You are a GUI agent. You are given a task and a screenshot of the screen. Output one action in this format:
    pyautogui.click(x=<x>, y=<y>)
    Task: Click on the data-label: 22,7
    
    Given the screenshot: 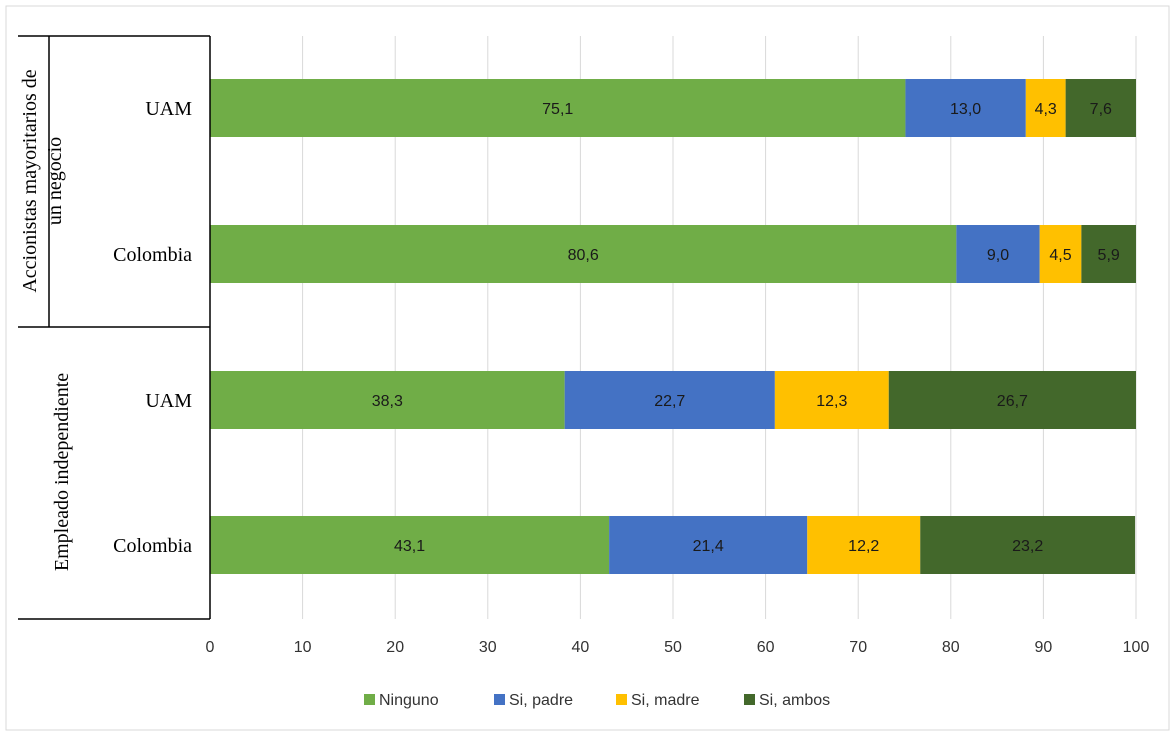 What is the action you would take?
    pyautogui.click(x=669, y=401)
    